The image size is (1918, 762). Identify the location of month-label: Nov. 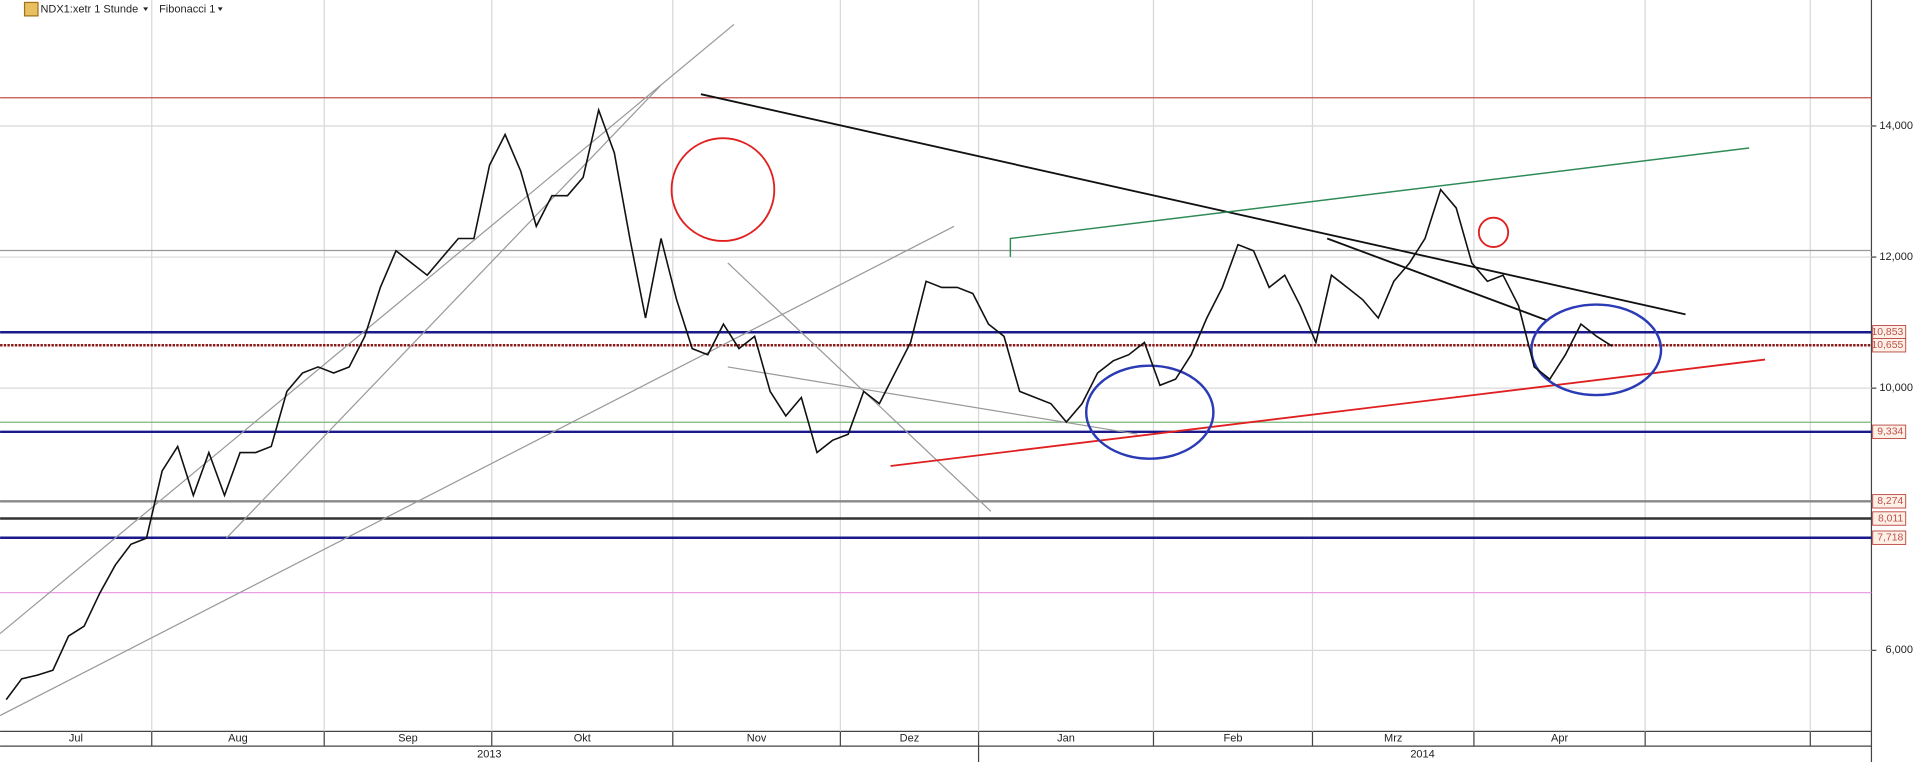
(757, 739).